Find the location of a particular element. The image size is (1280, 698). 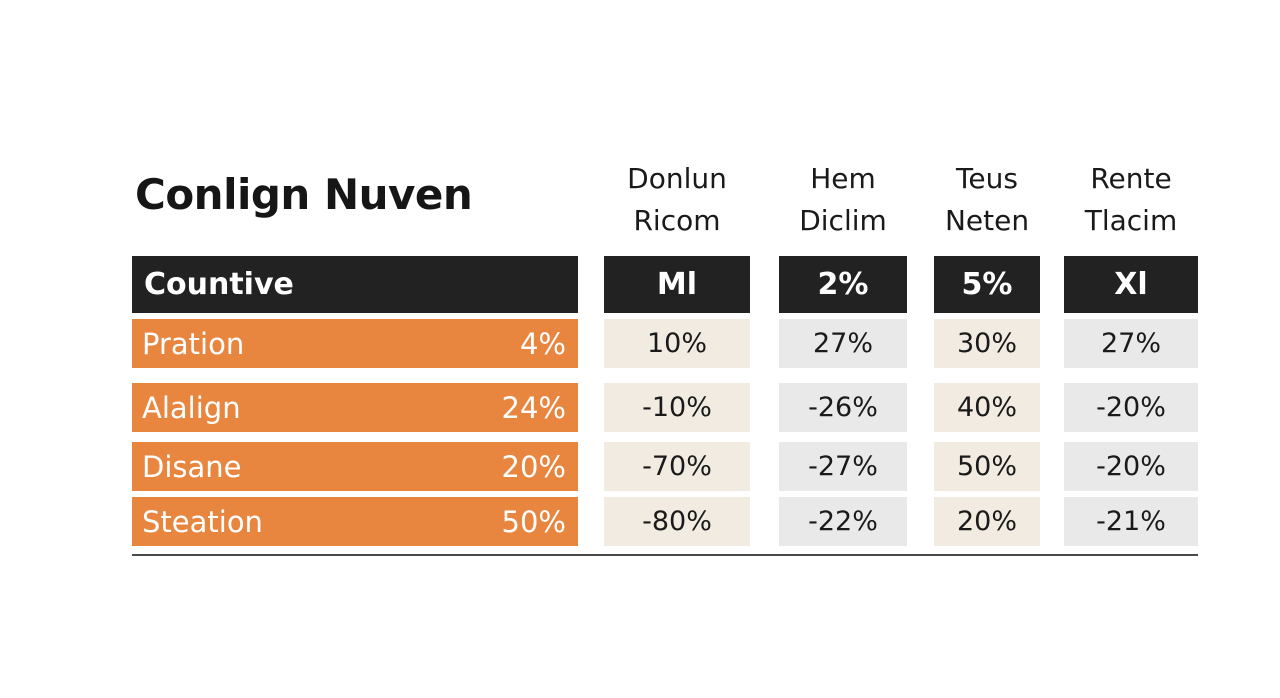

column-heading-line: Neten is located at coordinates (987, 220).